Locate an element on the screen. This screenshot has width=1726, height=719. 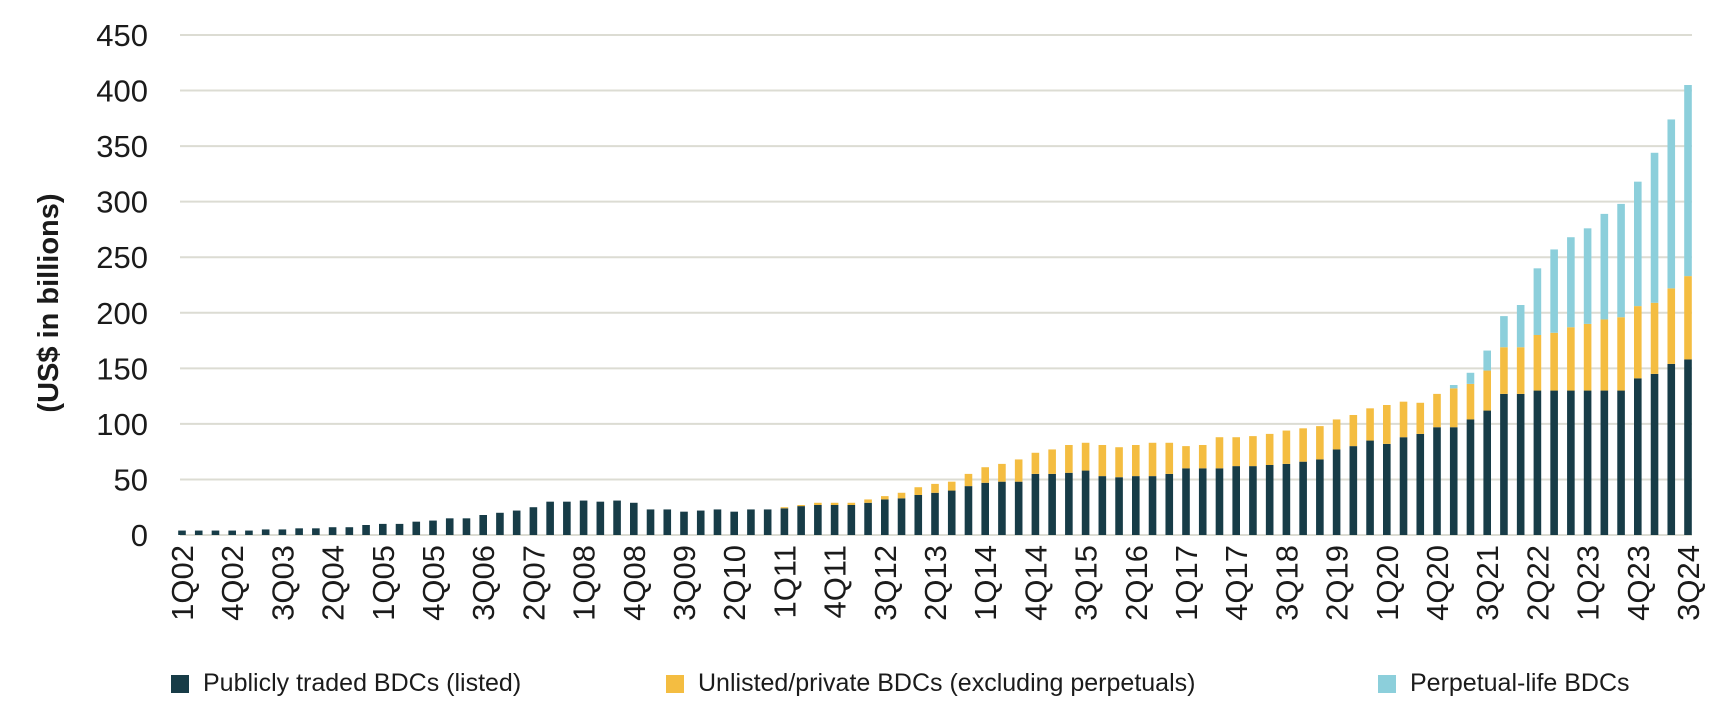
x-tick-label-4Q11: 4Q11 is located at coordinates (835, 582).